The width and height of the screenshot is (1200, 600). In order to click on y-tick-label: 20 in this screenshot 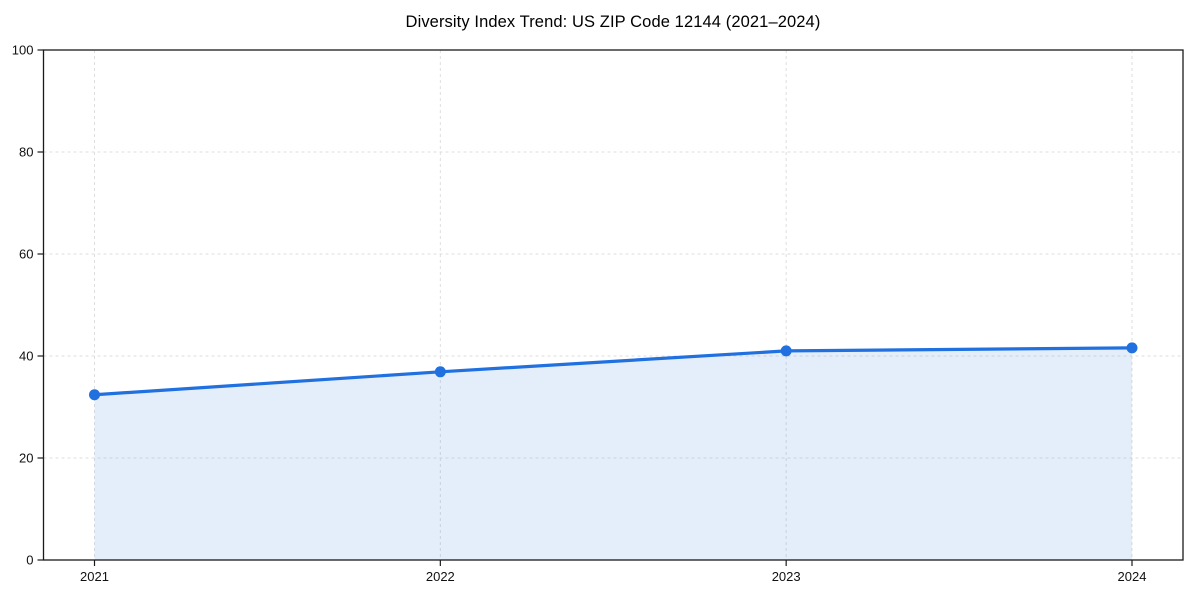, I will do `click(26, 458)`.